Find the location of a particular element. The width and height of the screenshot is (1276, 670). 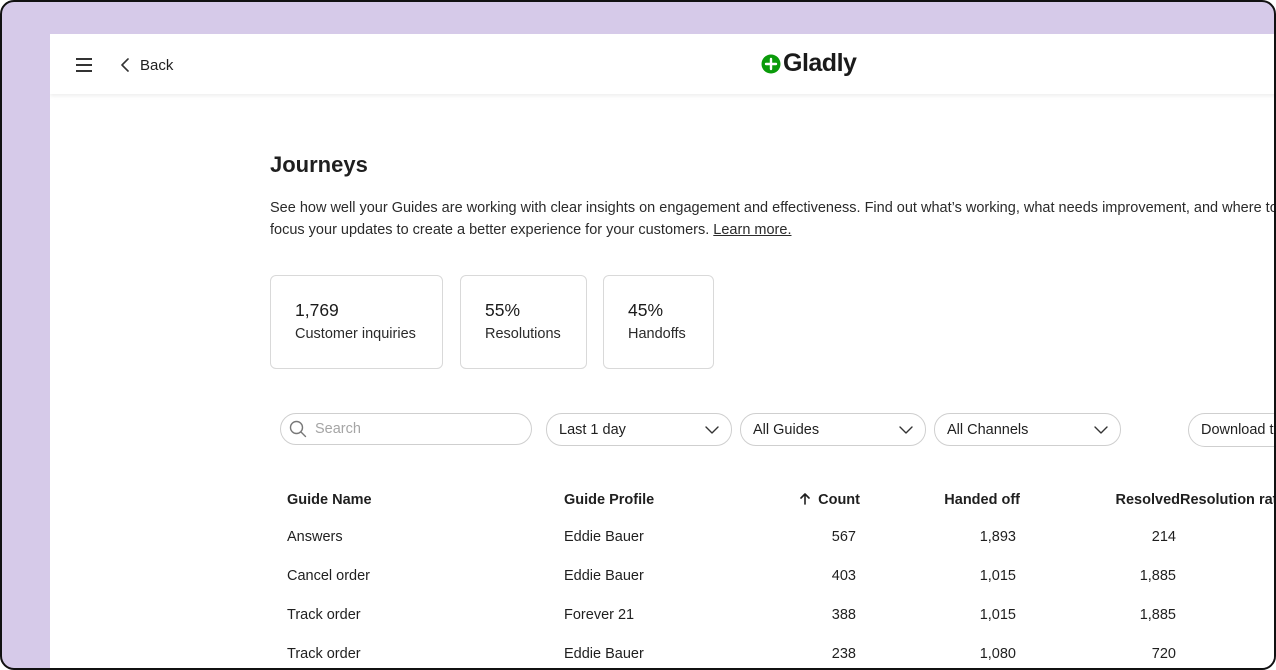

sort-arrow-up-icon is located at coordinates (805, 498).